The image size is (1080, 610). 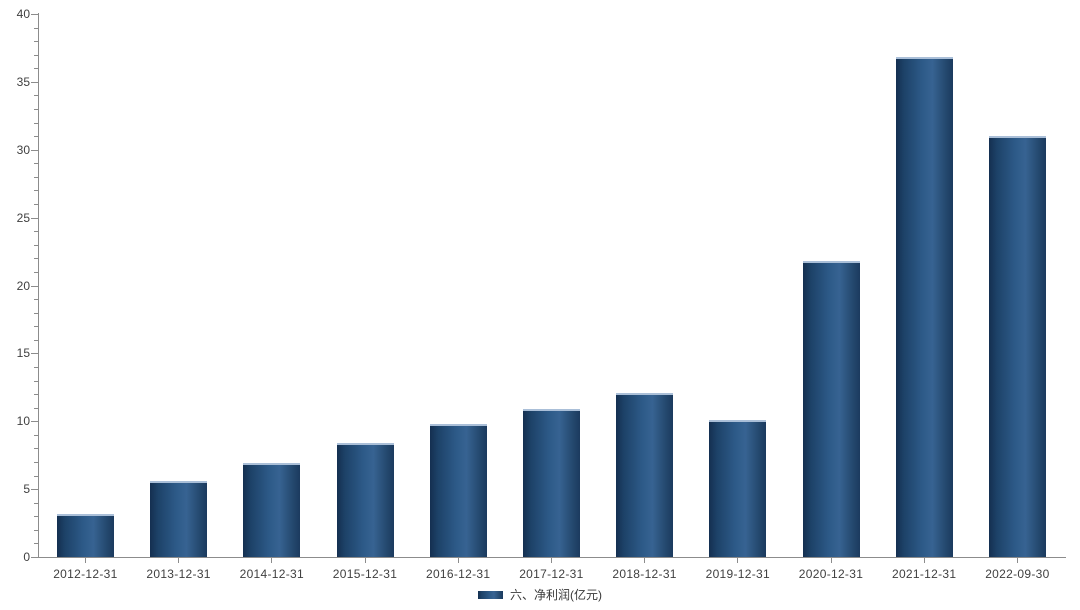 What do you see at coordinates (1017, 574) in the screenshot?
I see `x-tick-label: 2022-09-30` at bounding box center [1017, 574].